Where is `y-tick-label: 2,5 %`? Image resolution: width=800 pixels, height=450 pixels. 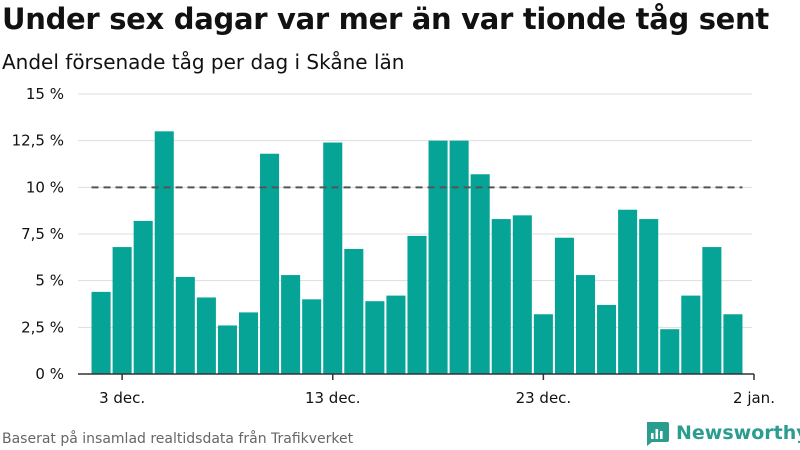
y-tick-label: 2,5 % is located at coordinates (42, 327).